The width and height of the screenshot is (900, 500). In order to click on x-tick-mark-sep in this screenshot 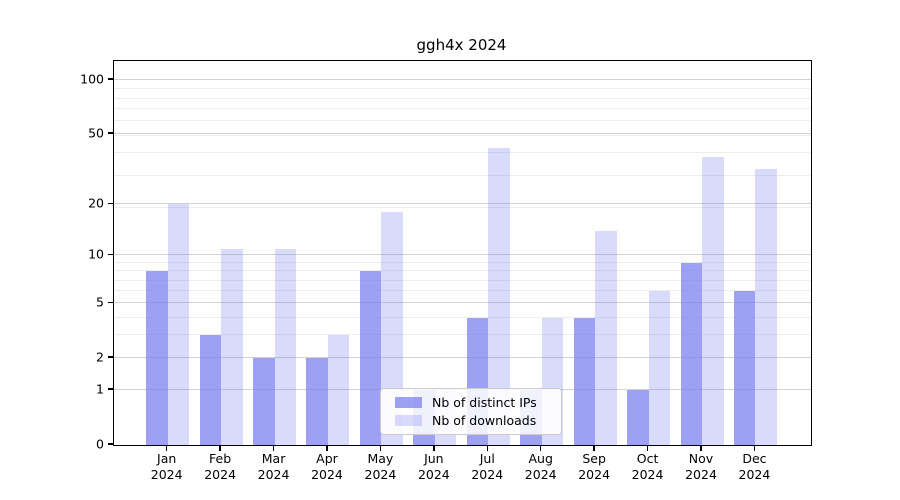, I will do `click(594, 448)`.